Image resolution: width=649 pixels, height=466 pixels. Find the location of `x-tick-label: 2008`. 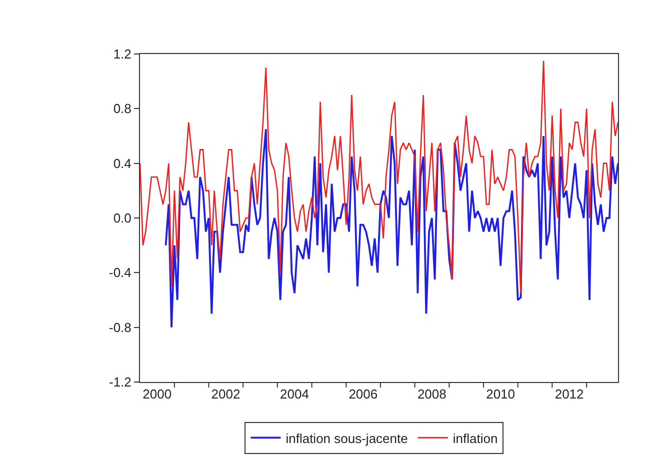

x-tick-label: 2008 is located at coordinates (431, 394).